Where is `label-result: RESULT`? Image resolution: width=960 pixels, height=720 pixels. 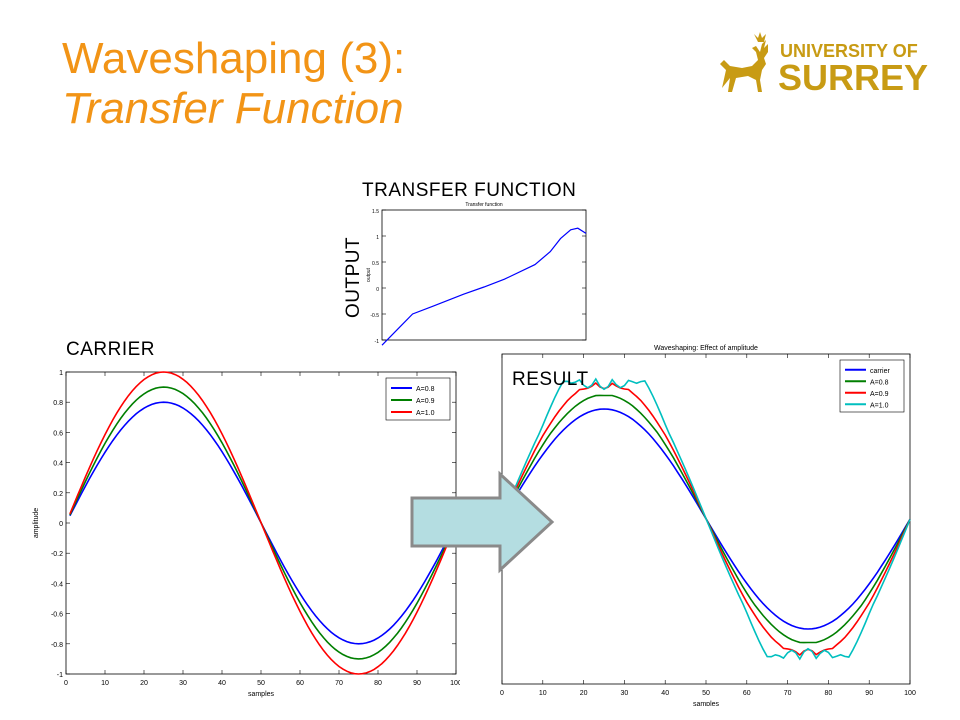 label-result: RESULT is located at coordinates (550, 379).